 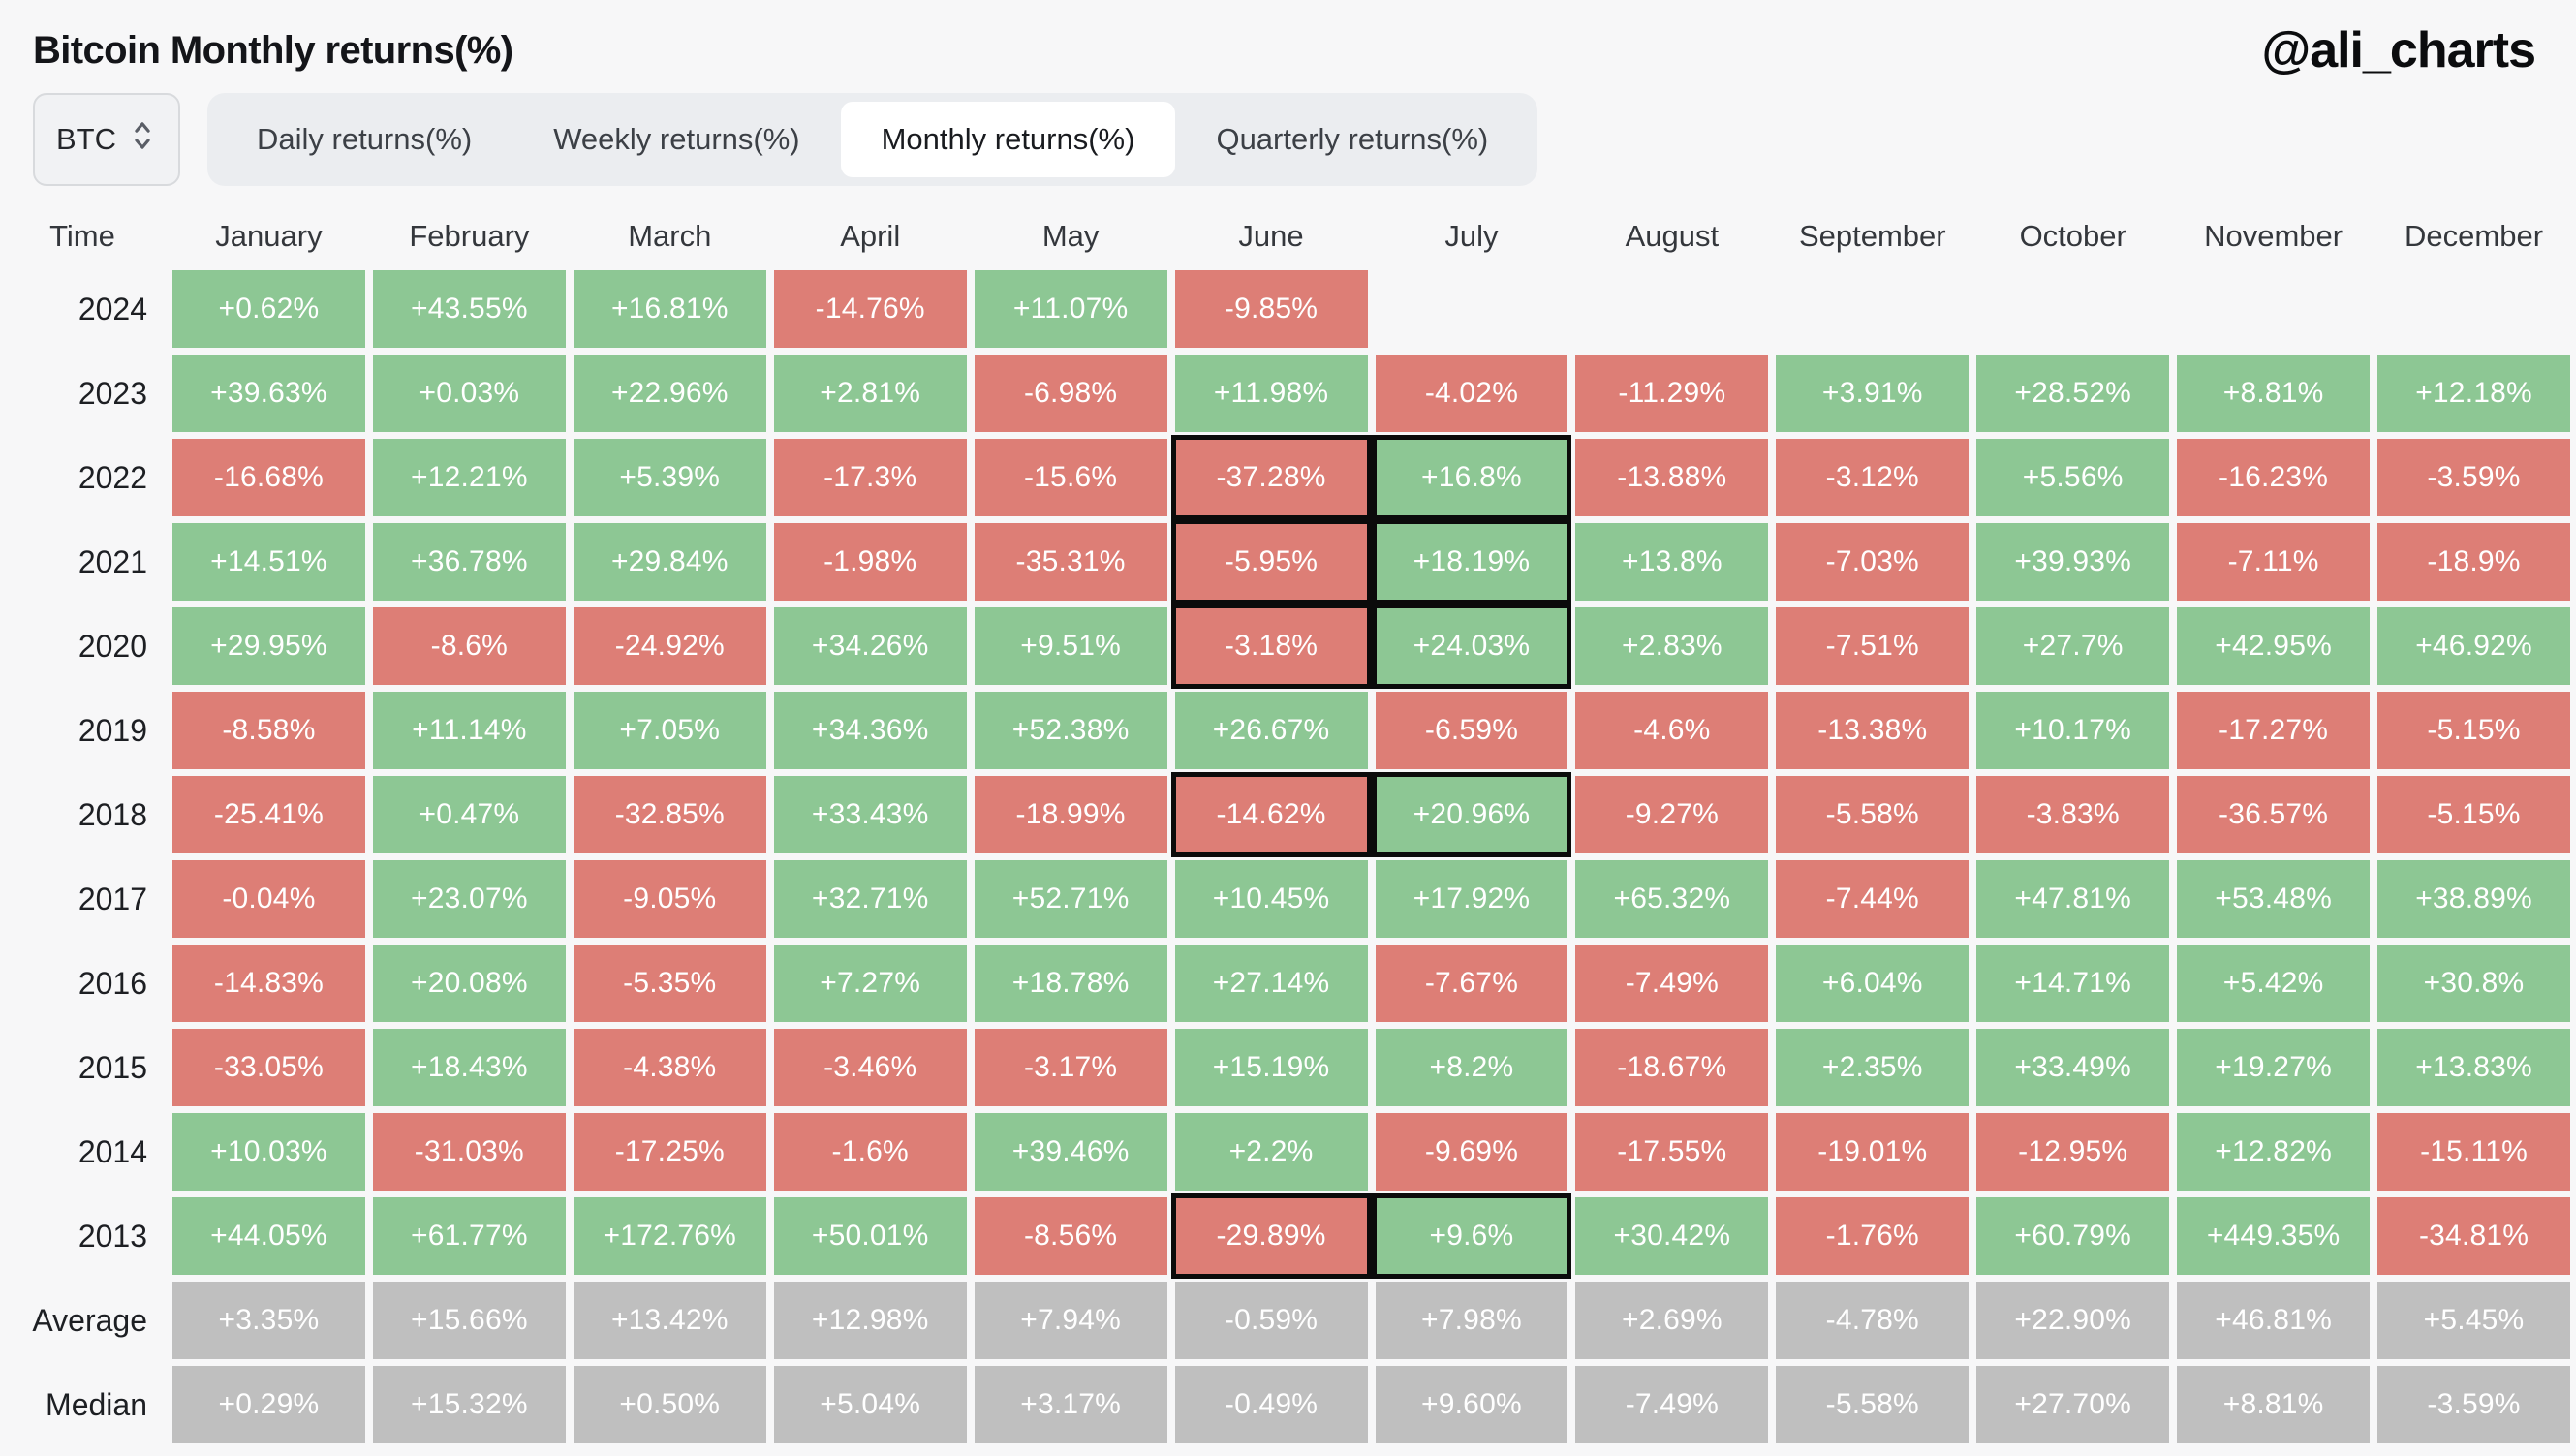 I want to click on cell-2017-october: +47.81%, so click(x=2073, y=899).